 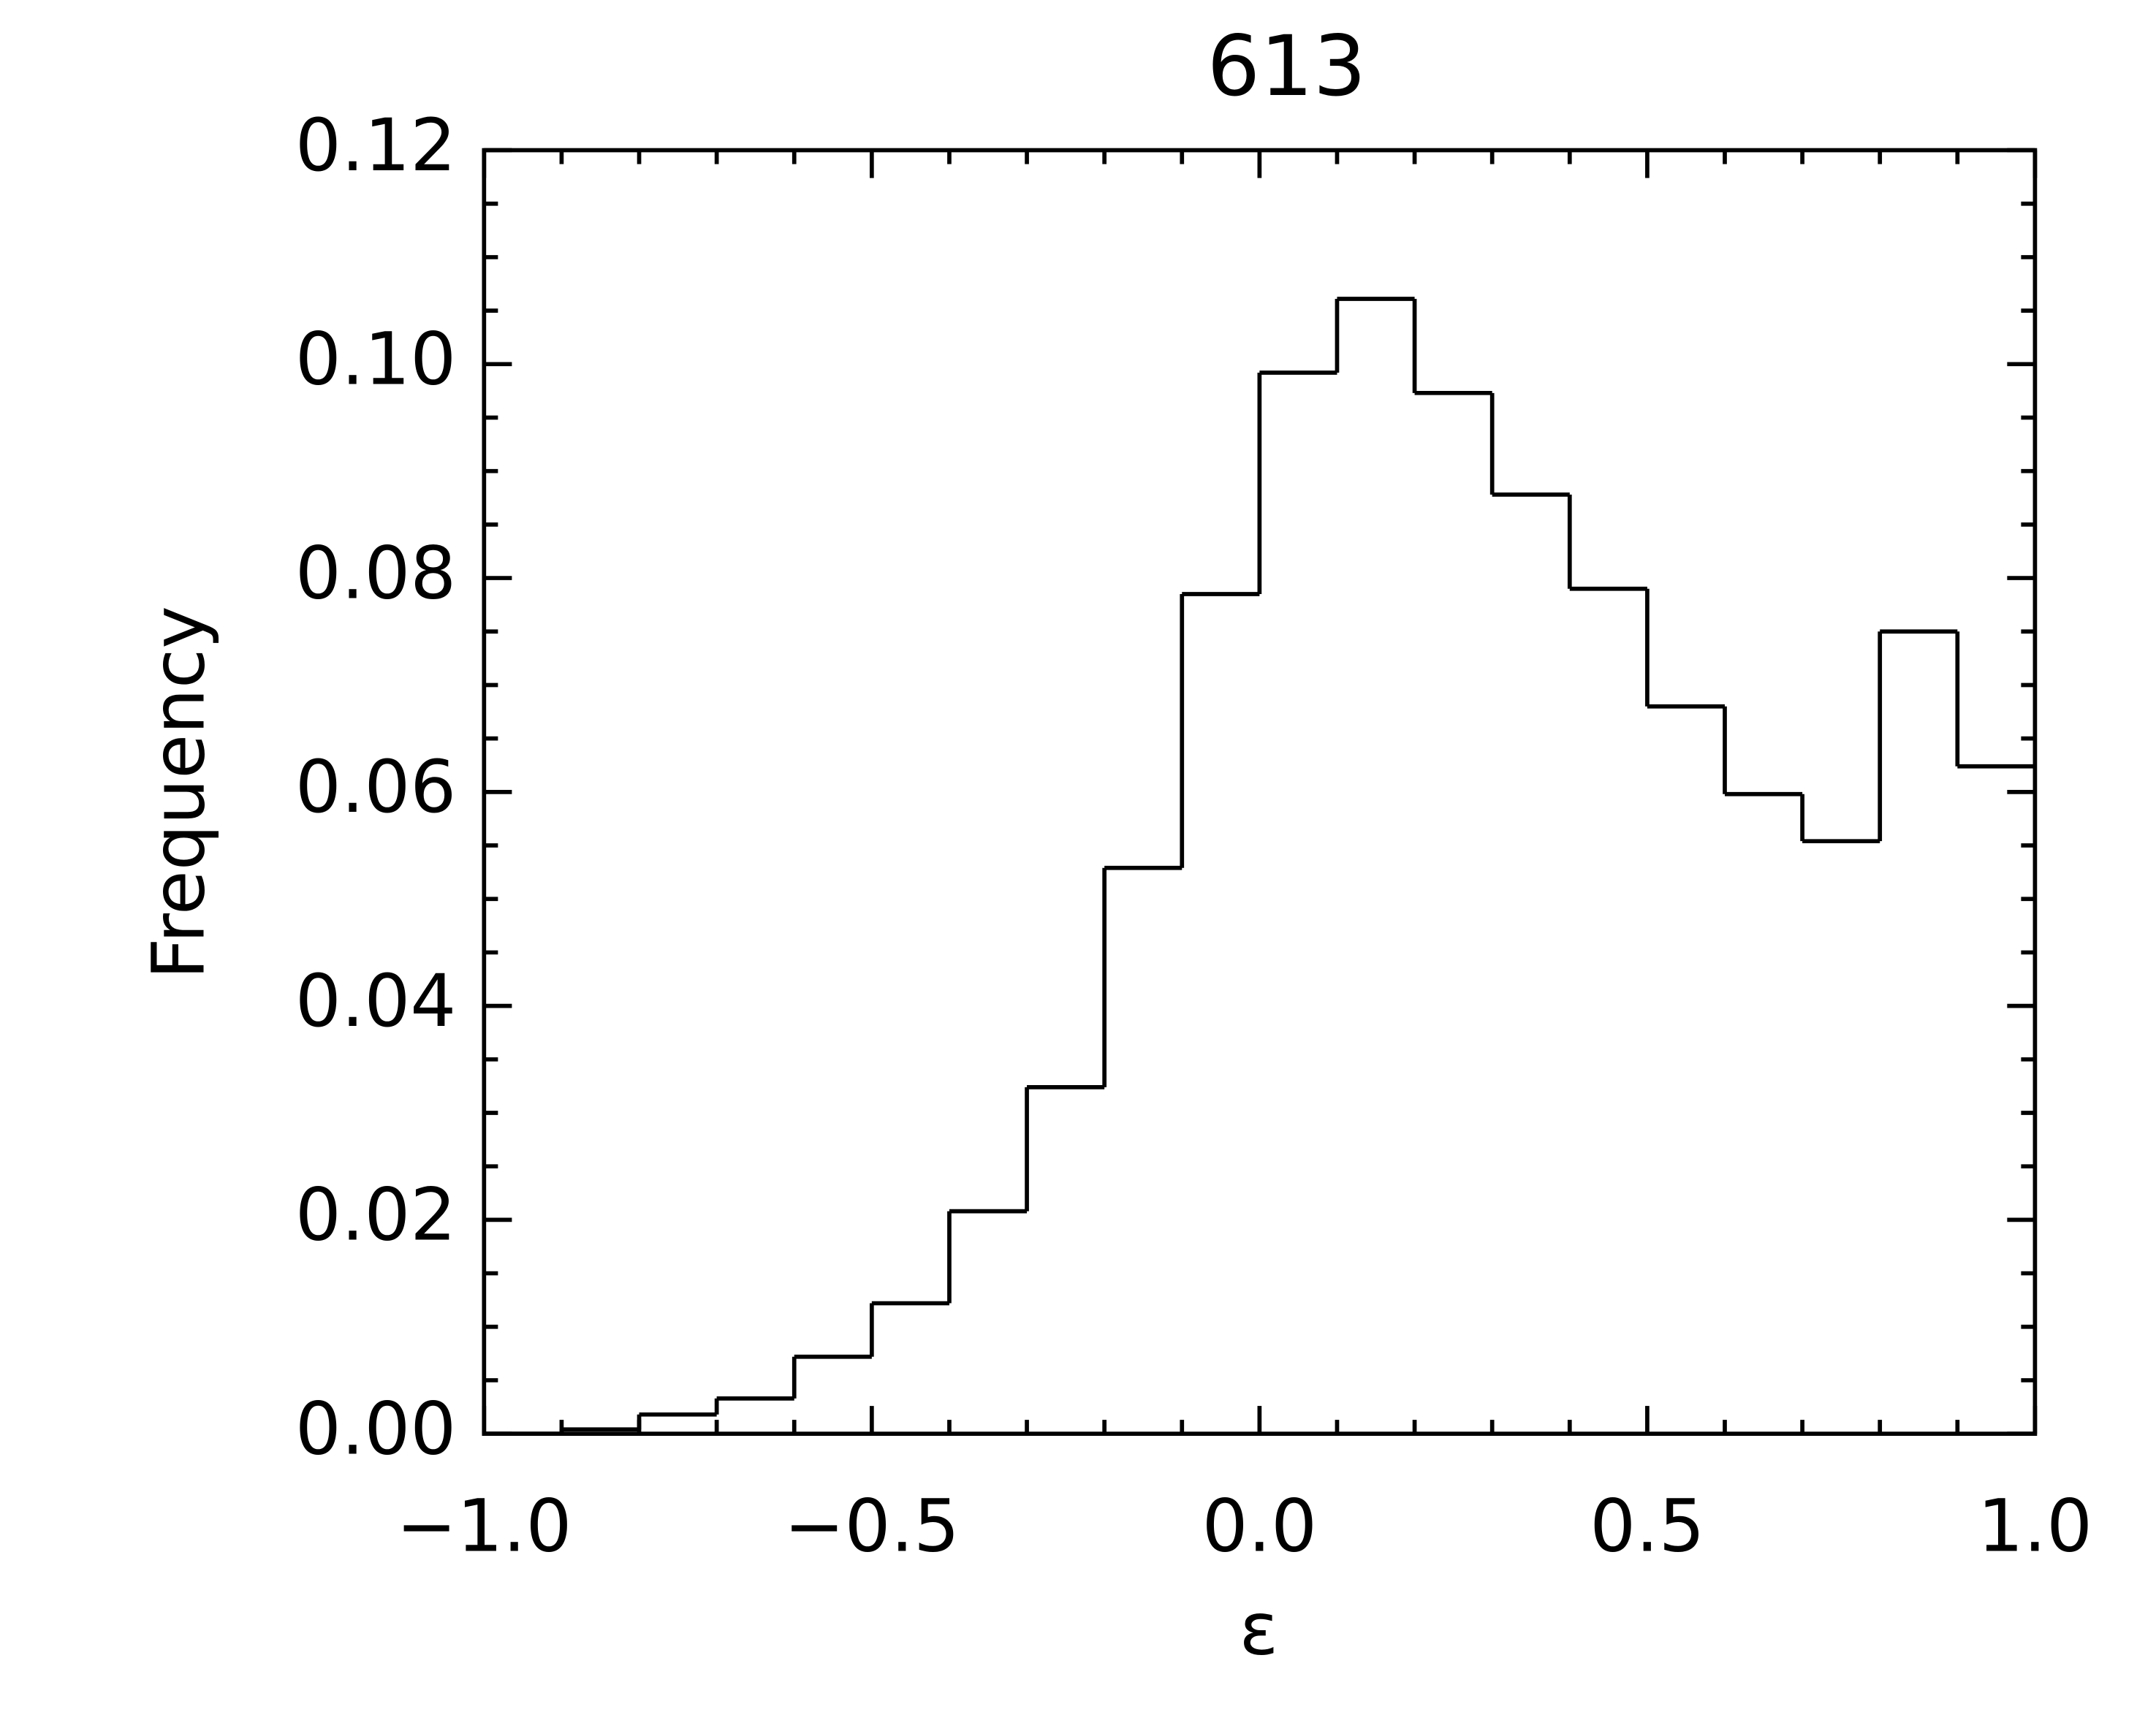 What do you see at coordinates (1287, 66) in the screenshot?
I see `chart-title: 613` at bounding box center [1287, 66].